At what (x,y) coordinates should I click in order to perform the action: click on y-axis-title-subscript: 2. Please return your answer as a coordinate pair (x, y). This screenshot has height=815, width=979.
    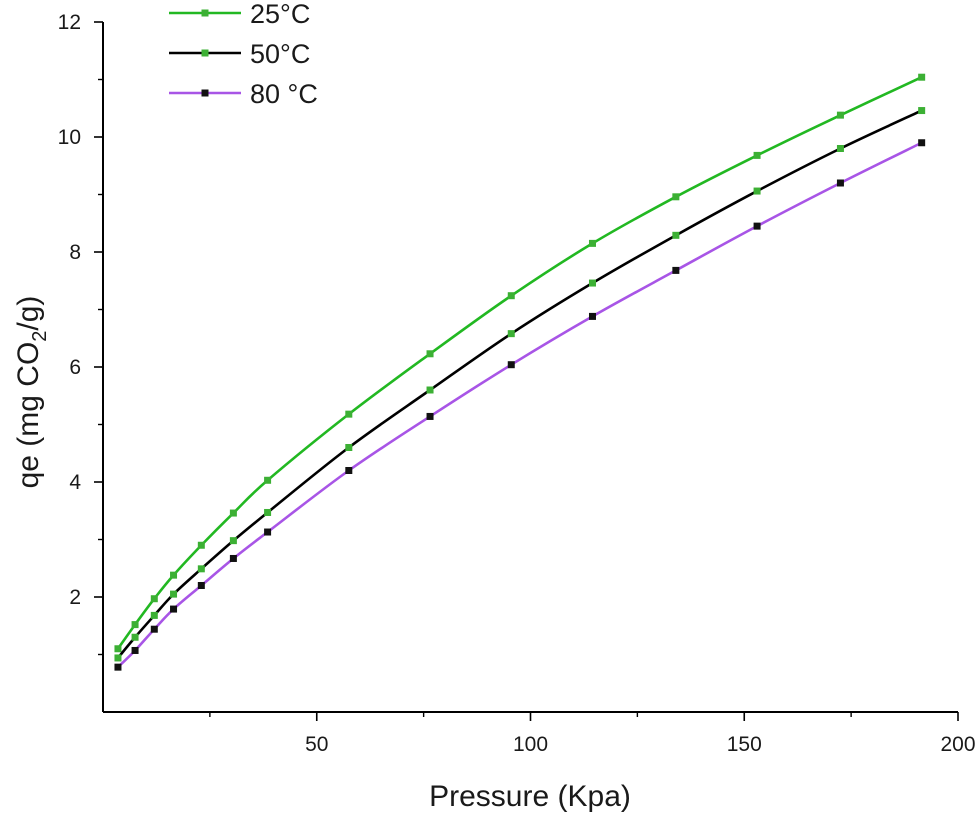
    Looking at the image, I should click on (40, 336).